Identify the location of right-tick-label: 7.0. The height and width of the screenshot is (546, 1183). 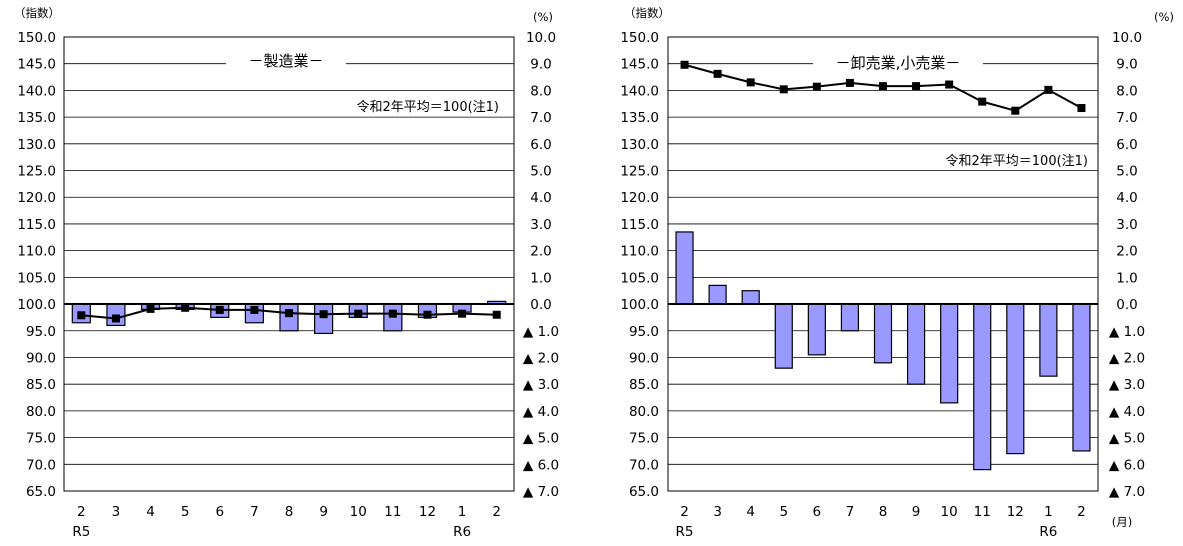
(1126, 118).